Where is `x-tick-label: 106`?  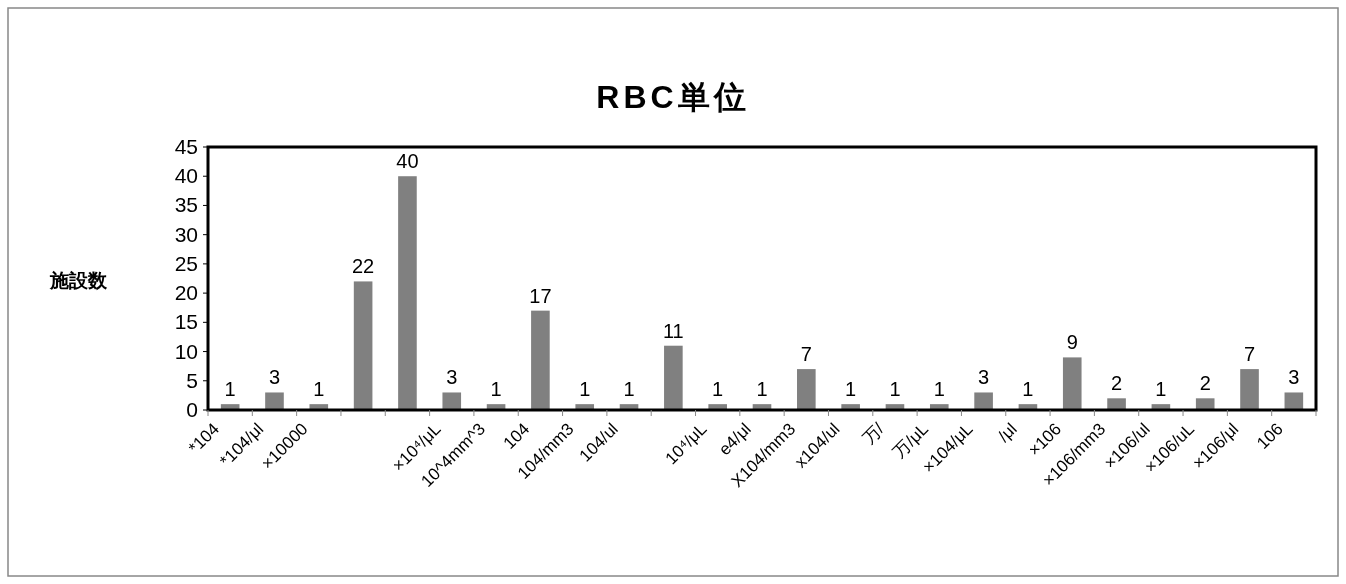 x-tick-label: 106 is located at coordinates (1270, 436).